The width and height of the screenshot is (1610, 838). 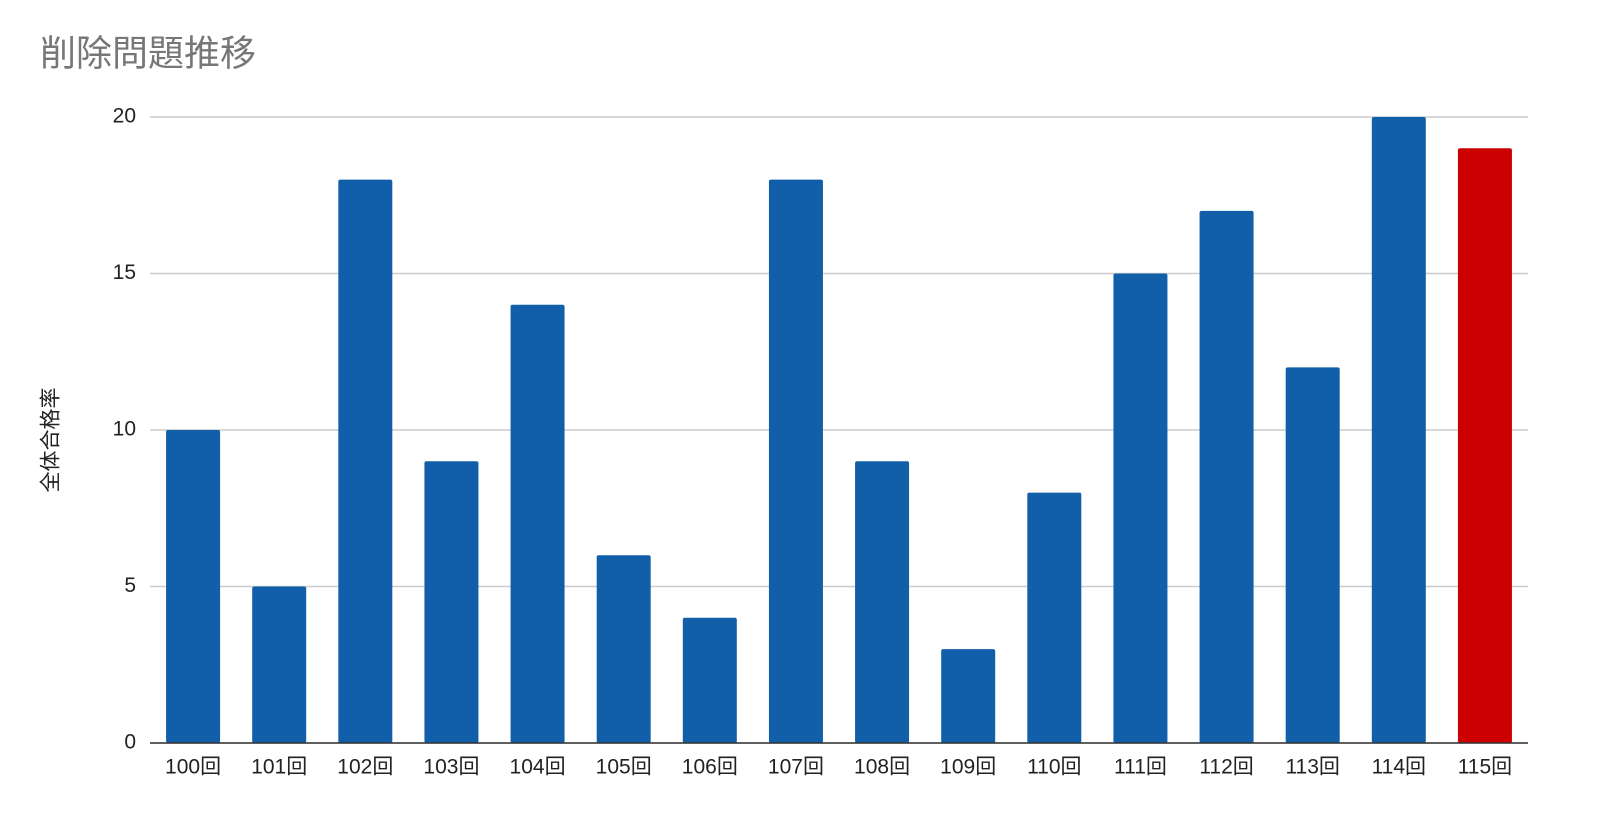 What do you see at coordinates (124, 272) in the screenshot?
I see `y-tick-label: 15` at bounding box center [124, 272].